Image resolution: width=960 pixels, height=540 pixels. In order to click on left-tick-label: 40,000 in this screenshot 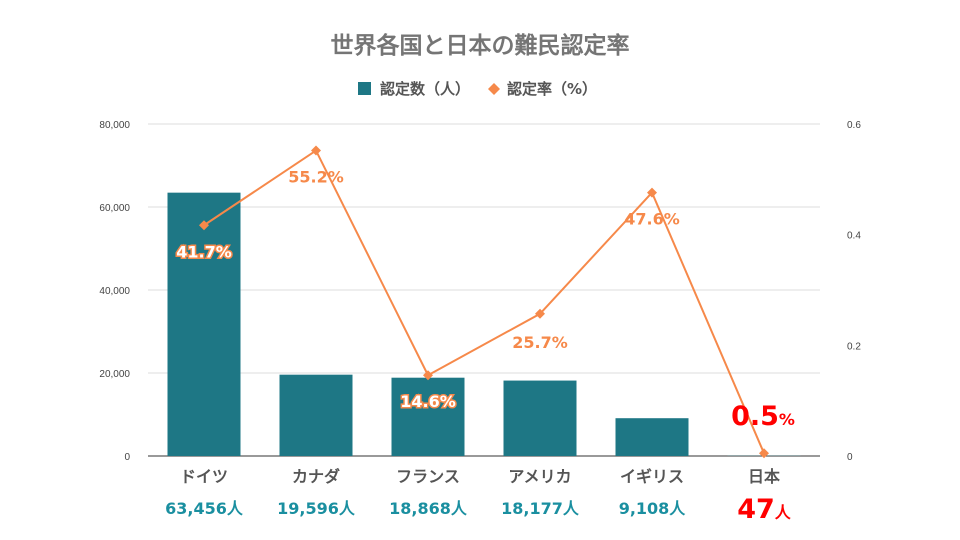, I will do `click(114, 291)`.